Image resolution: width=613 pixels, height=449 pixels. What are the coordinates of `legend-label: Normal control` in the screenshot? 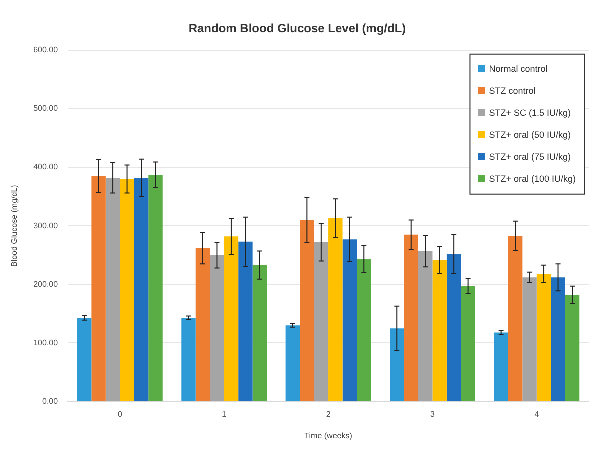 It's located at (518, 69).